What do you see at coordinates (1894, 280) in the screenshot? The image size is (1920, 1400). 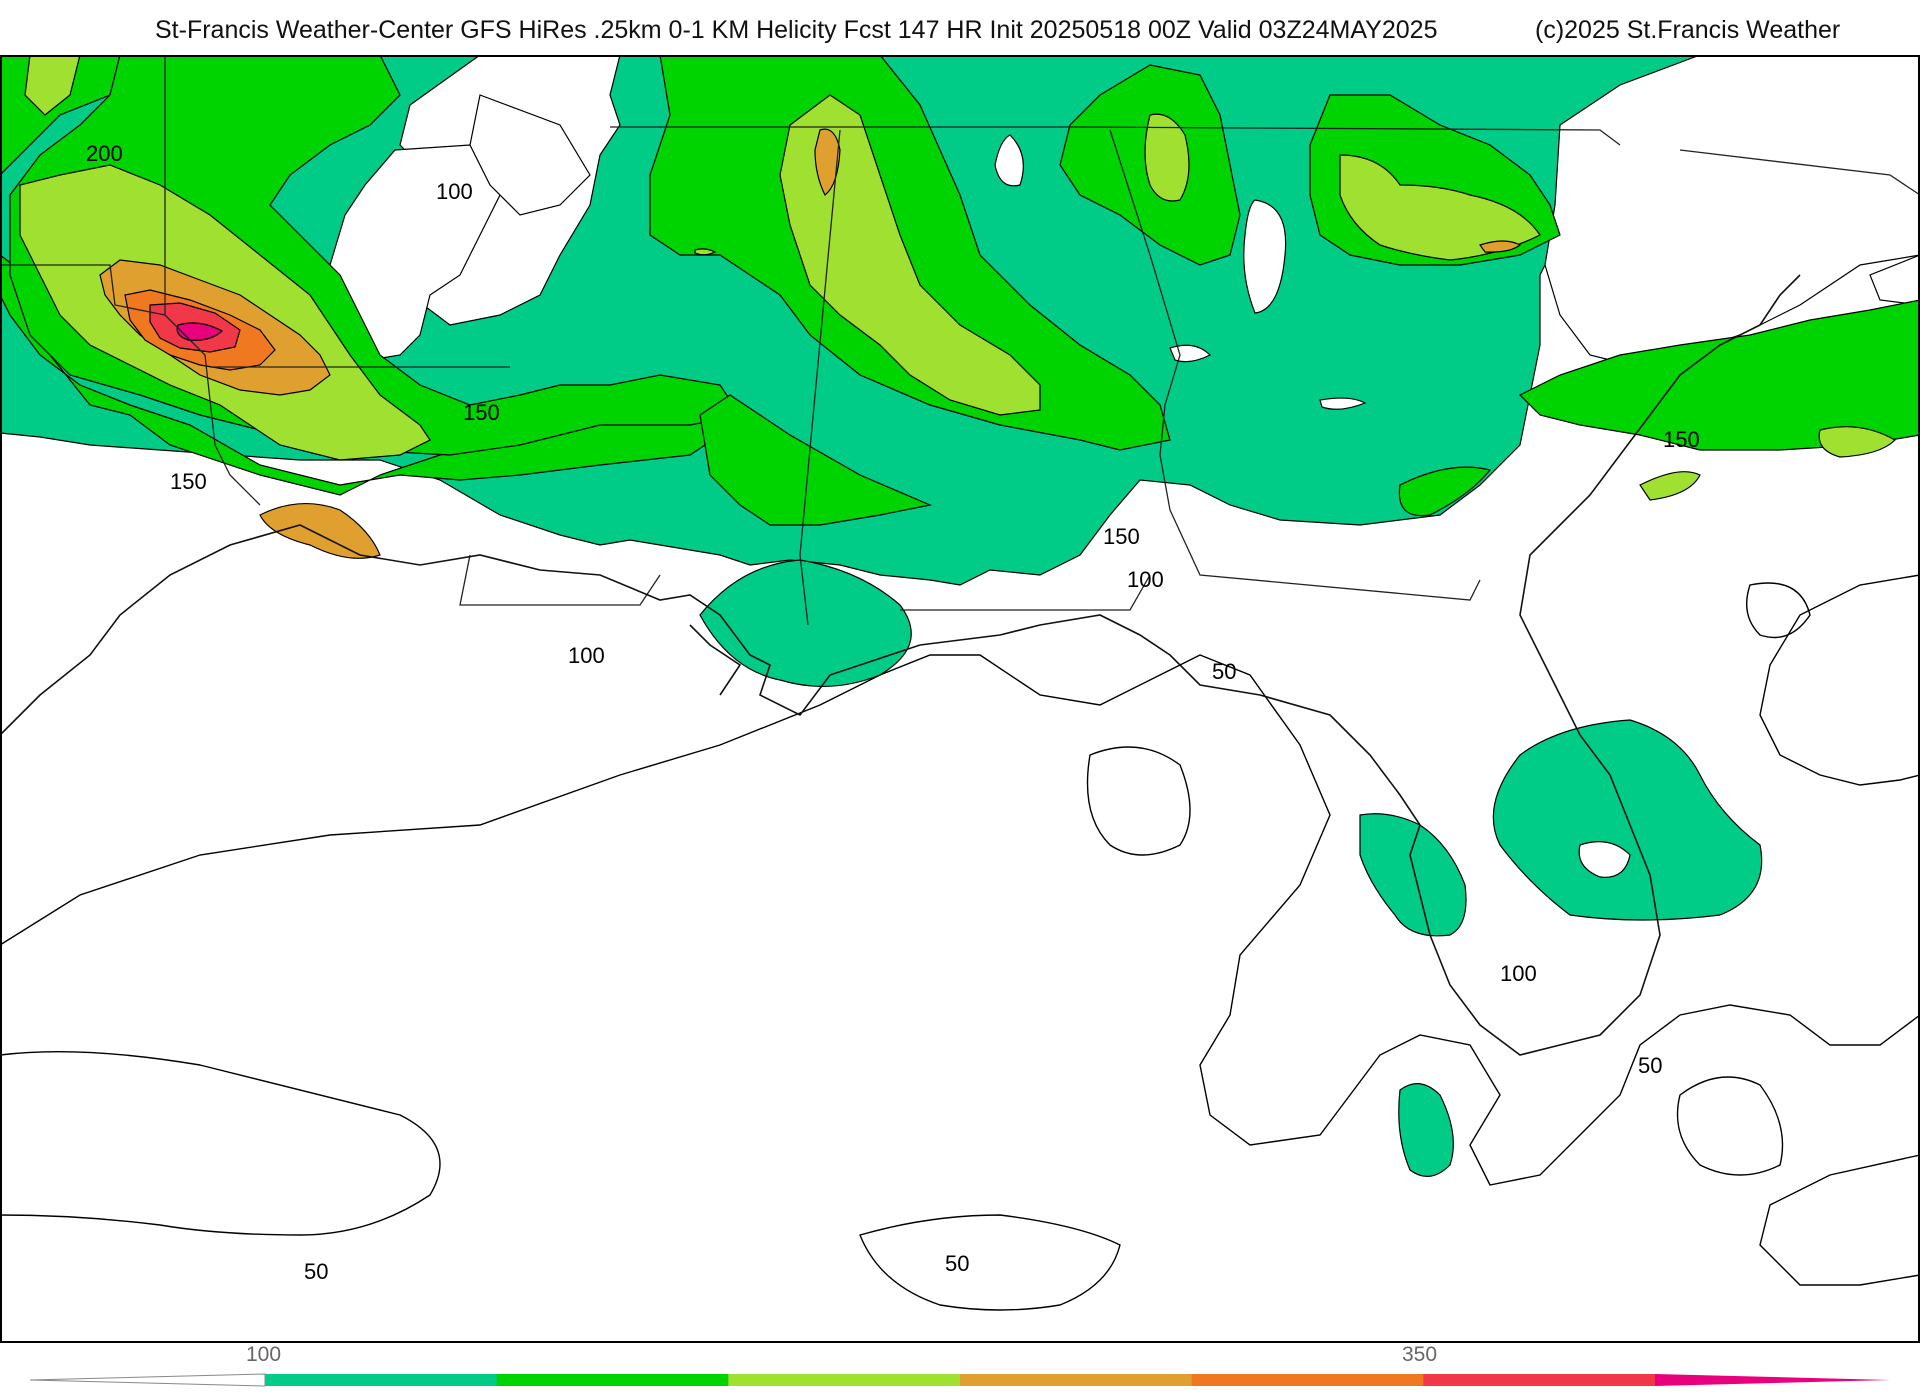 I see `hole-coast` at bounding box center [1894, 280].